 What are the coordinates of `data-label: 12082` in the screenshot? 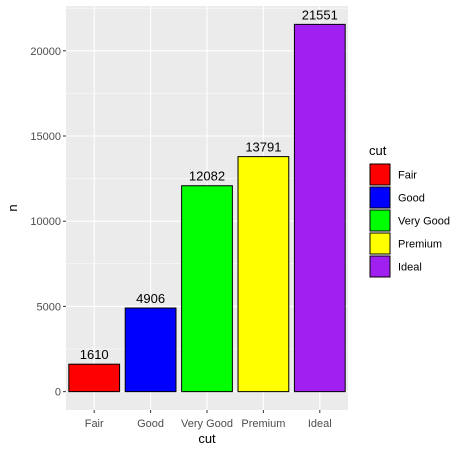 It's located at (207, 176).